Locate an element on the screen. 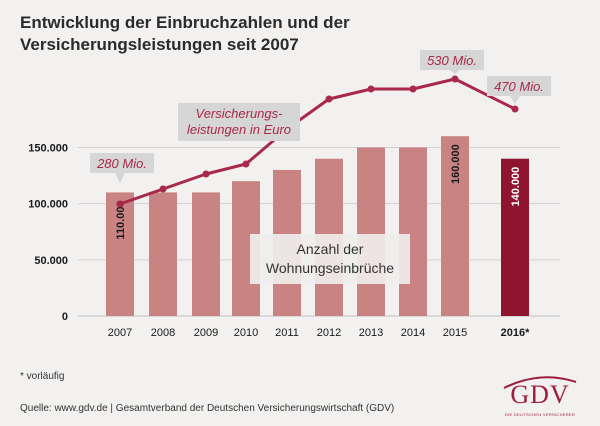 The image size is (600, 426). x-tick-label: 2011 is located at coordinates (287, 333).